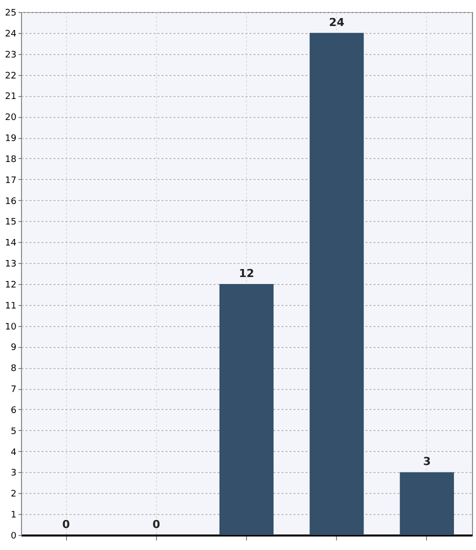  Describe the element at coordinates (13, 348) in the screenshot. I see `y-tick-label: 9` at that location.